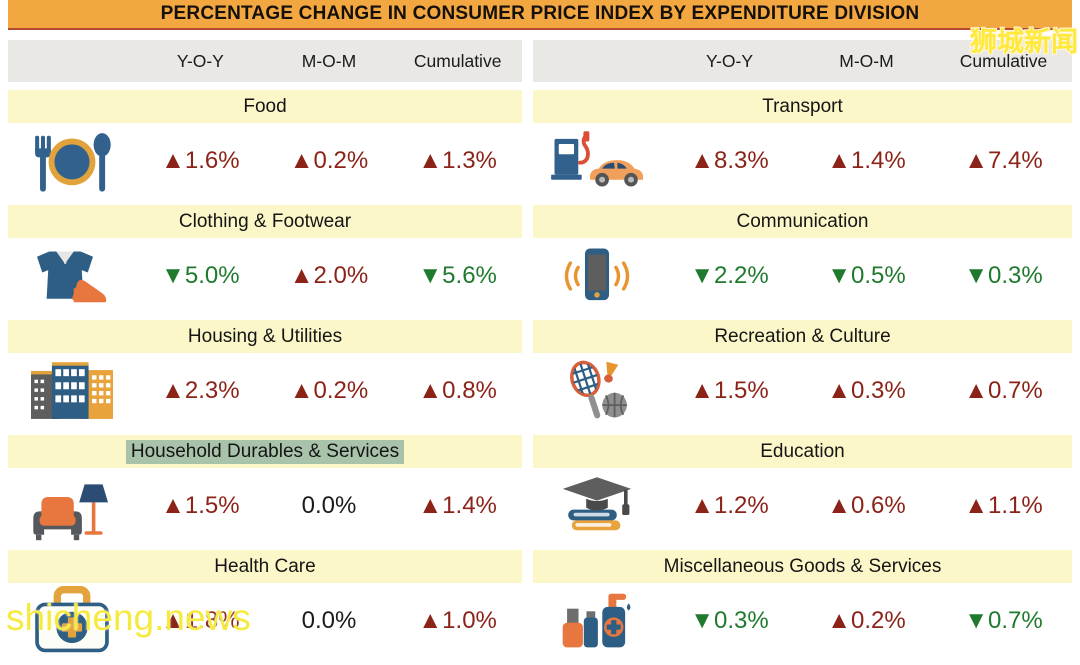 This screenshot has width=1080, height=665. I want to click on section-housing-utilities: Housing & Utilities, so click(265, 374).